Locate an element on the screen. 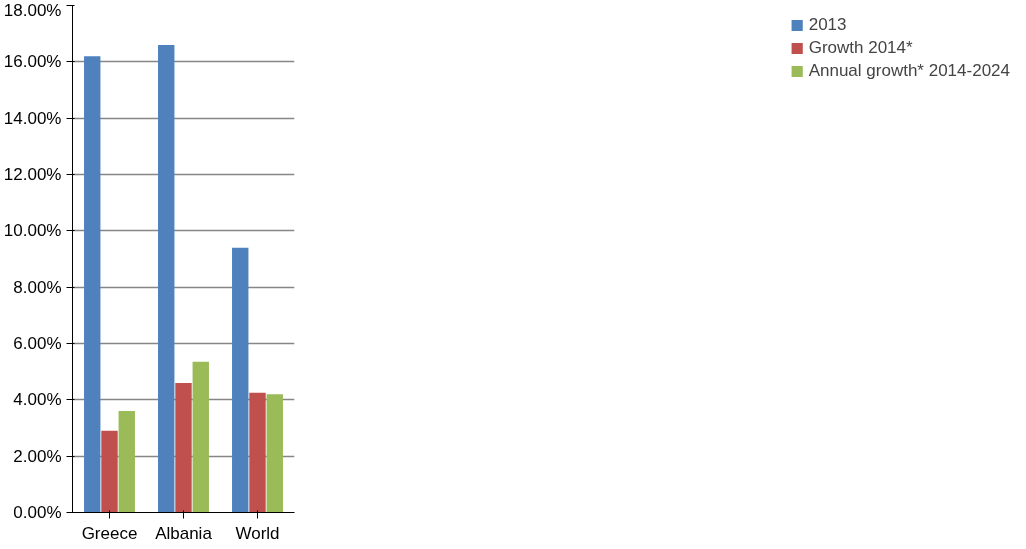 The image size is (1026, 549). x-tick-label: World is located at coordinates (257, 533).